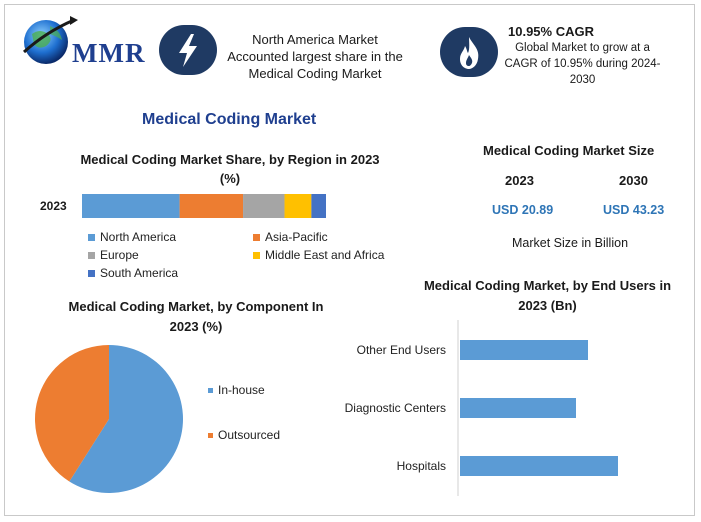  What do you see at coordinates (569, 150) in the screenshot?
I see `size-panel-title: Medical Coding Market Size` at bounding box center [569, 150].